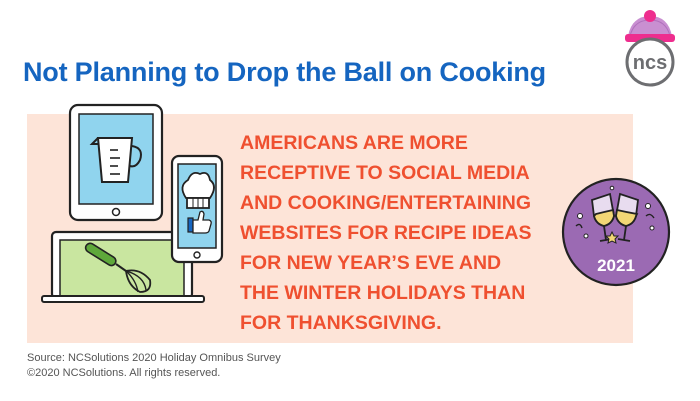 This screenshot has height=401, width=700. Describe the element at coordinates (386, 233) in the screenshot. I see `headline-line: WEBSITES FOR RECIPE IDEAS` at that location.